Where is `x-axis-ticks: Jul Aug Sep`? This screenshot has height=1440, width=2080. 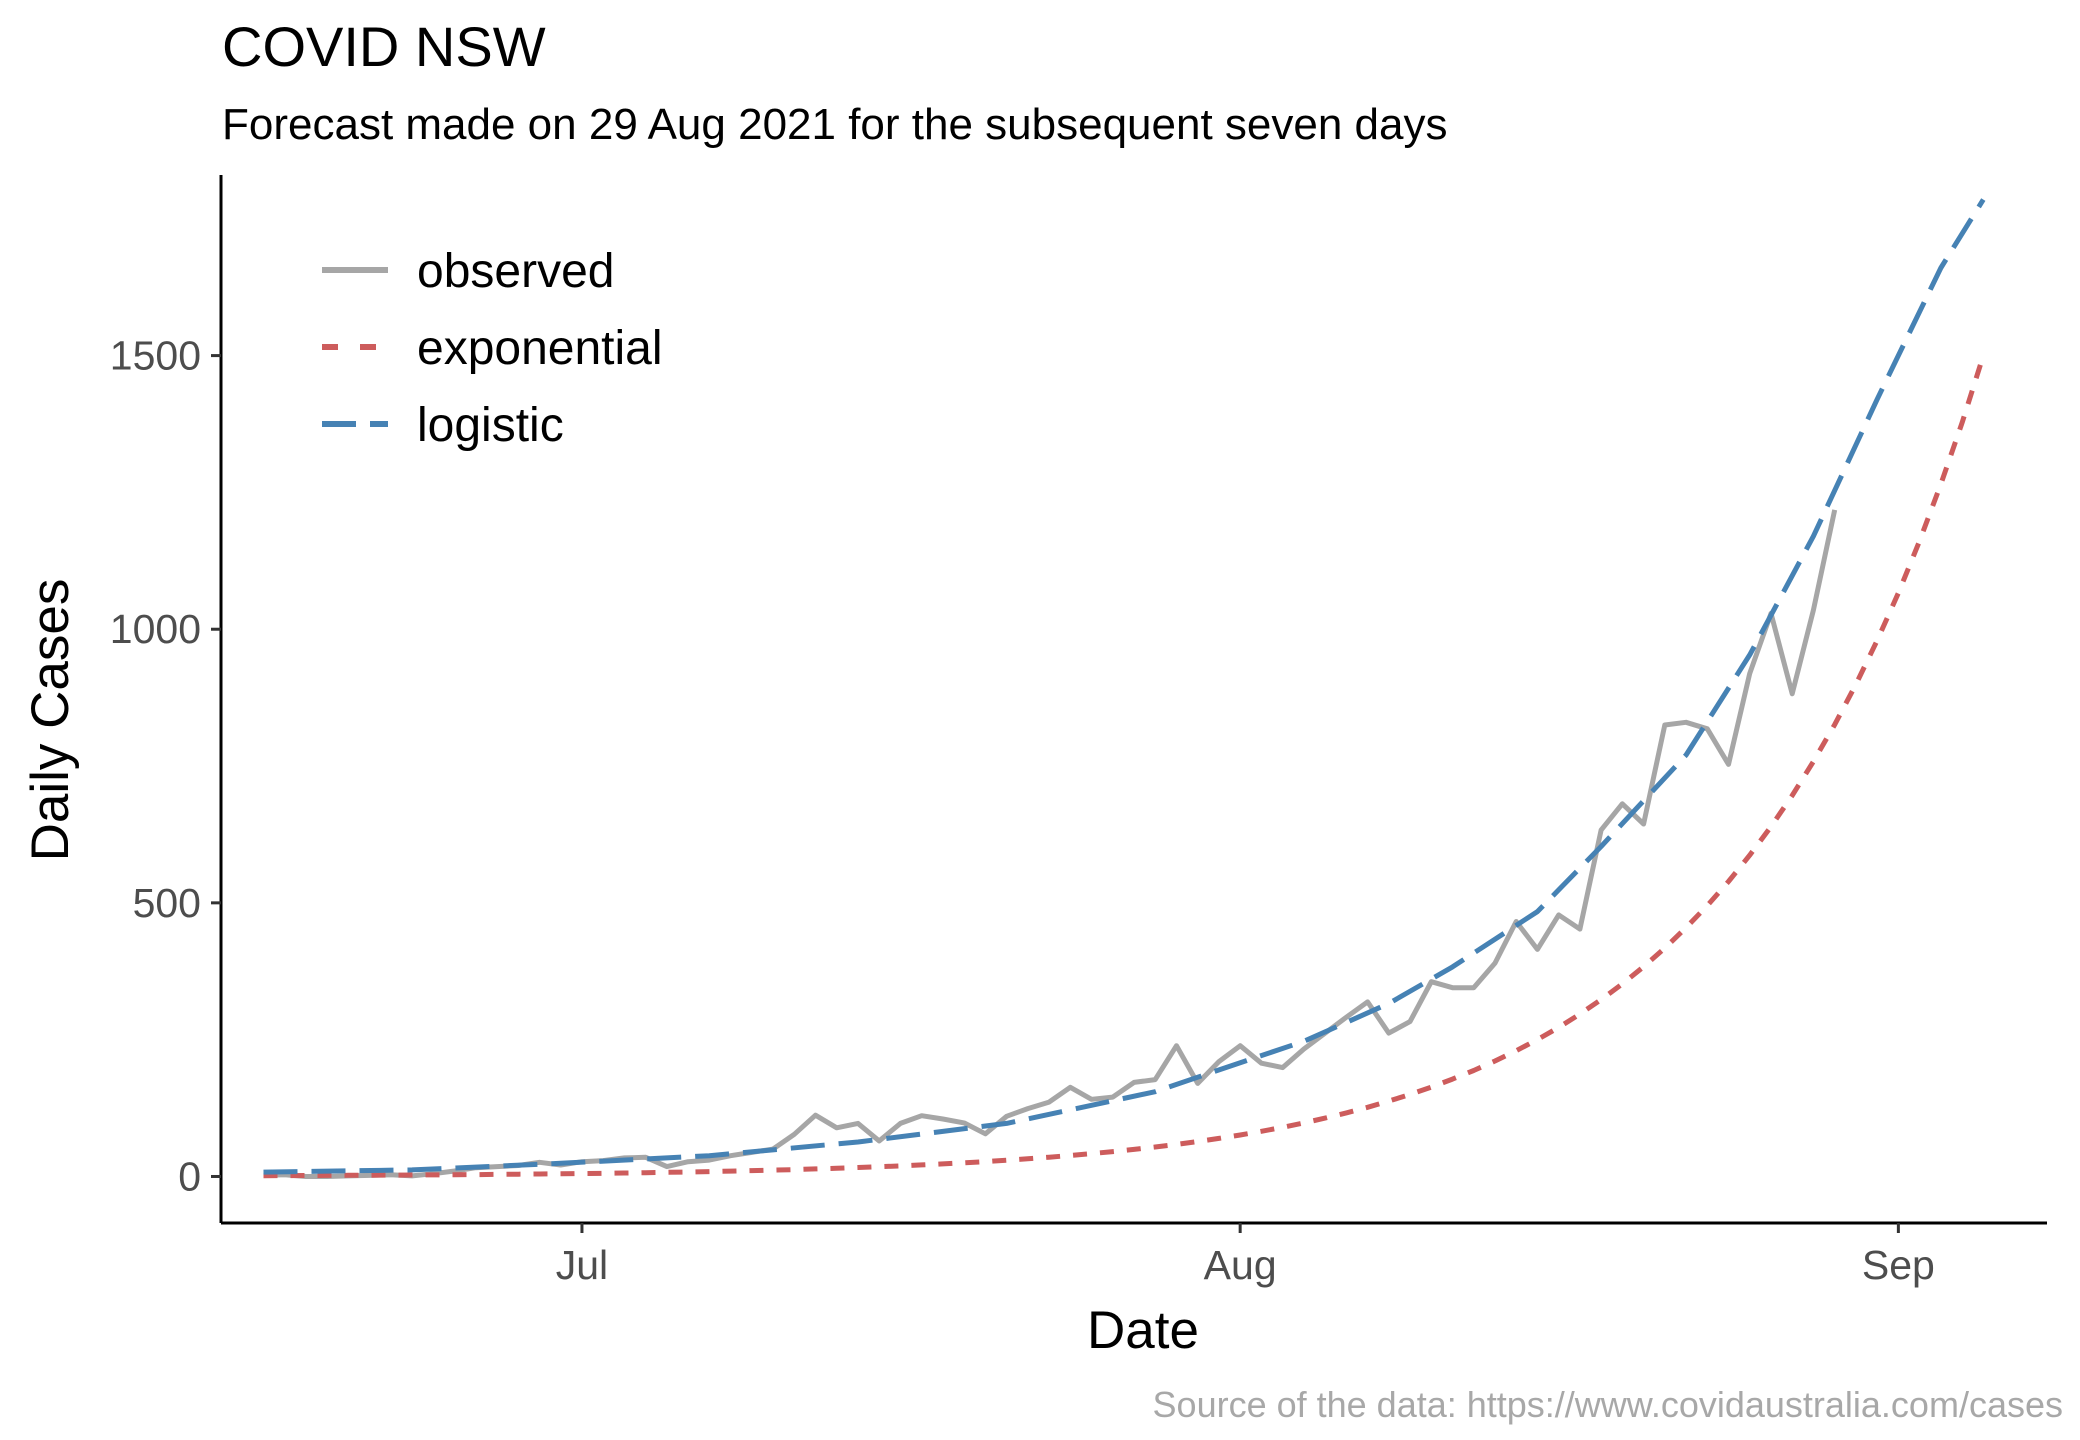
x-axis-ticks: Jul Aug Sep is located at coordinates (1245, 1255).